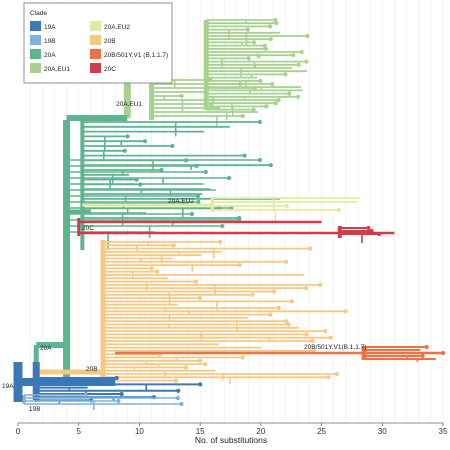  I want to click on clade-label: 20B, so click(92, 369).